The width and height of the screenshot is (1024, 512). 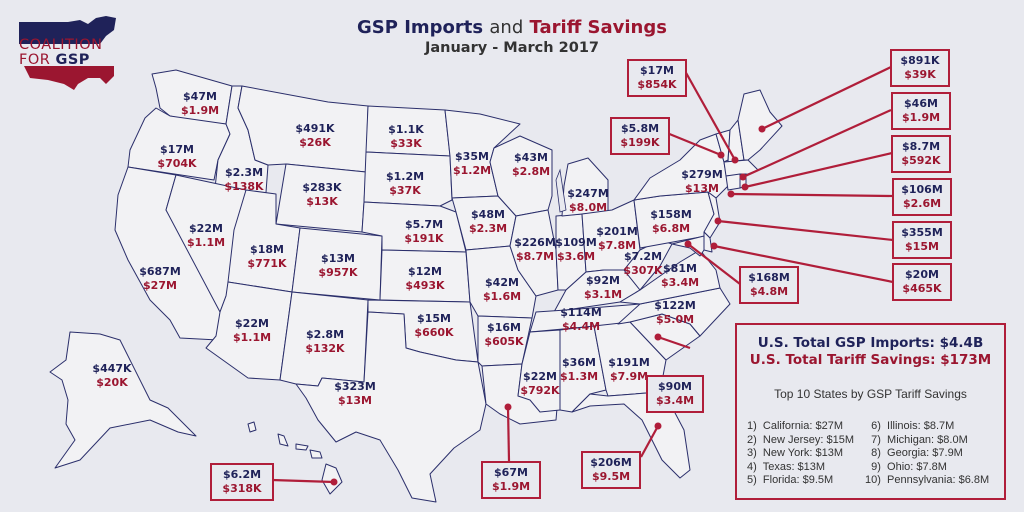 I want to click on state-me, so click(x=760, y=125).